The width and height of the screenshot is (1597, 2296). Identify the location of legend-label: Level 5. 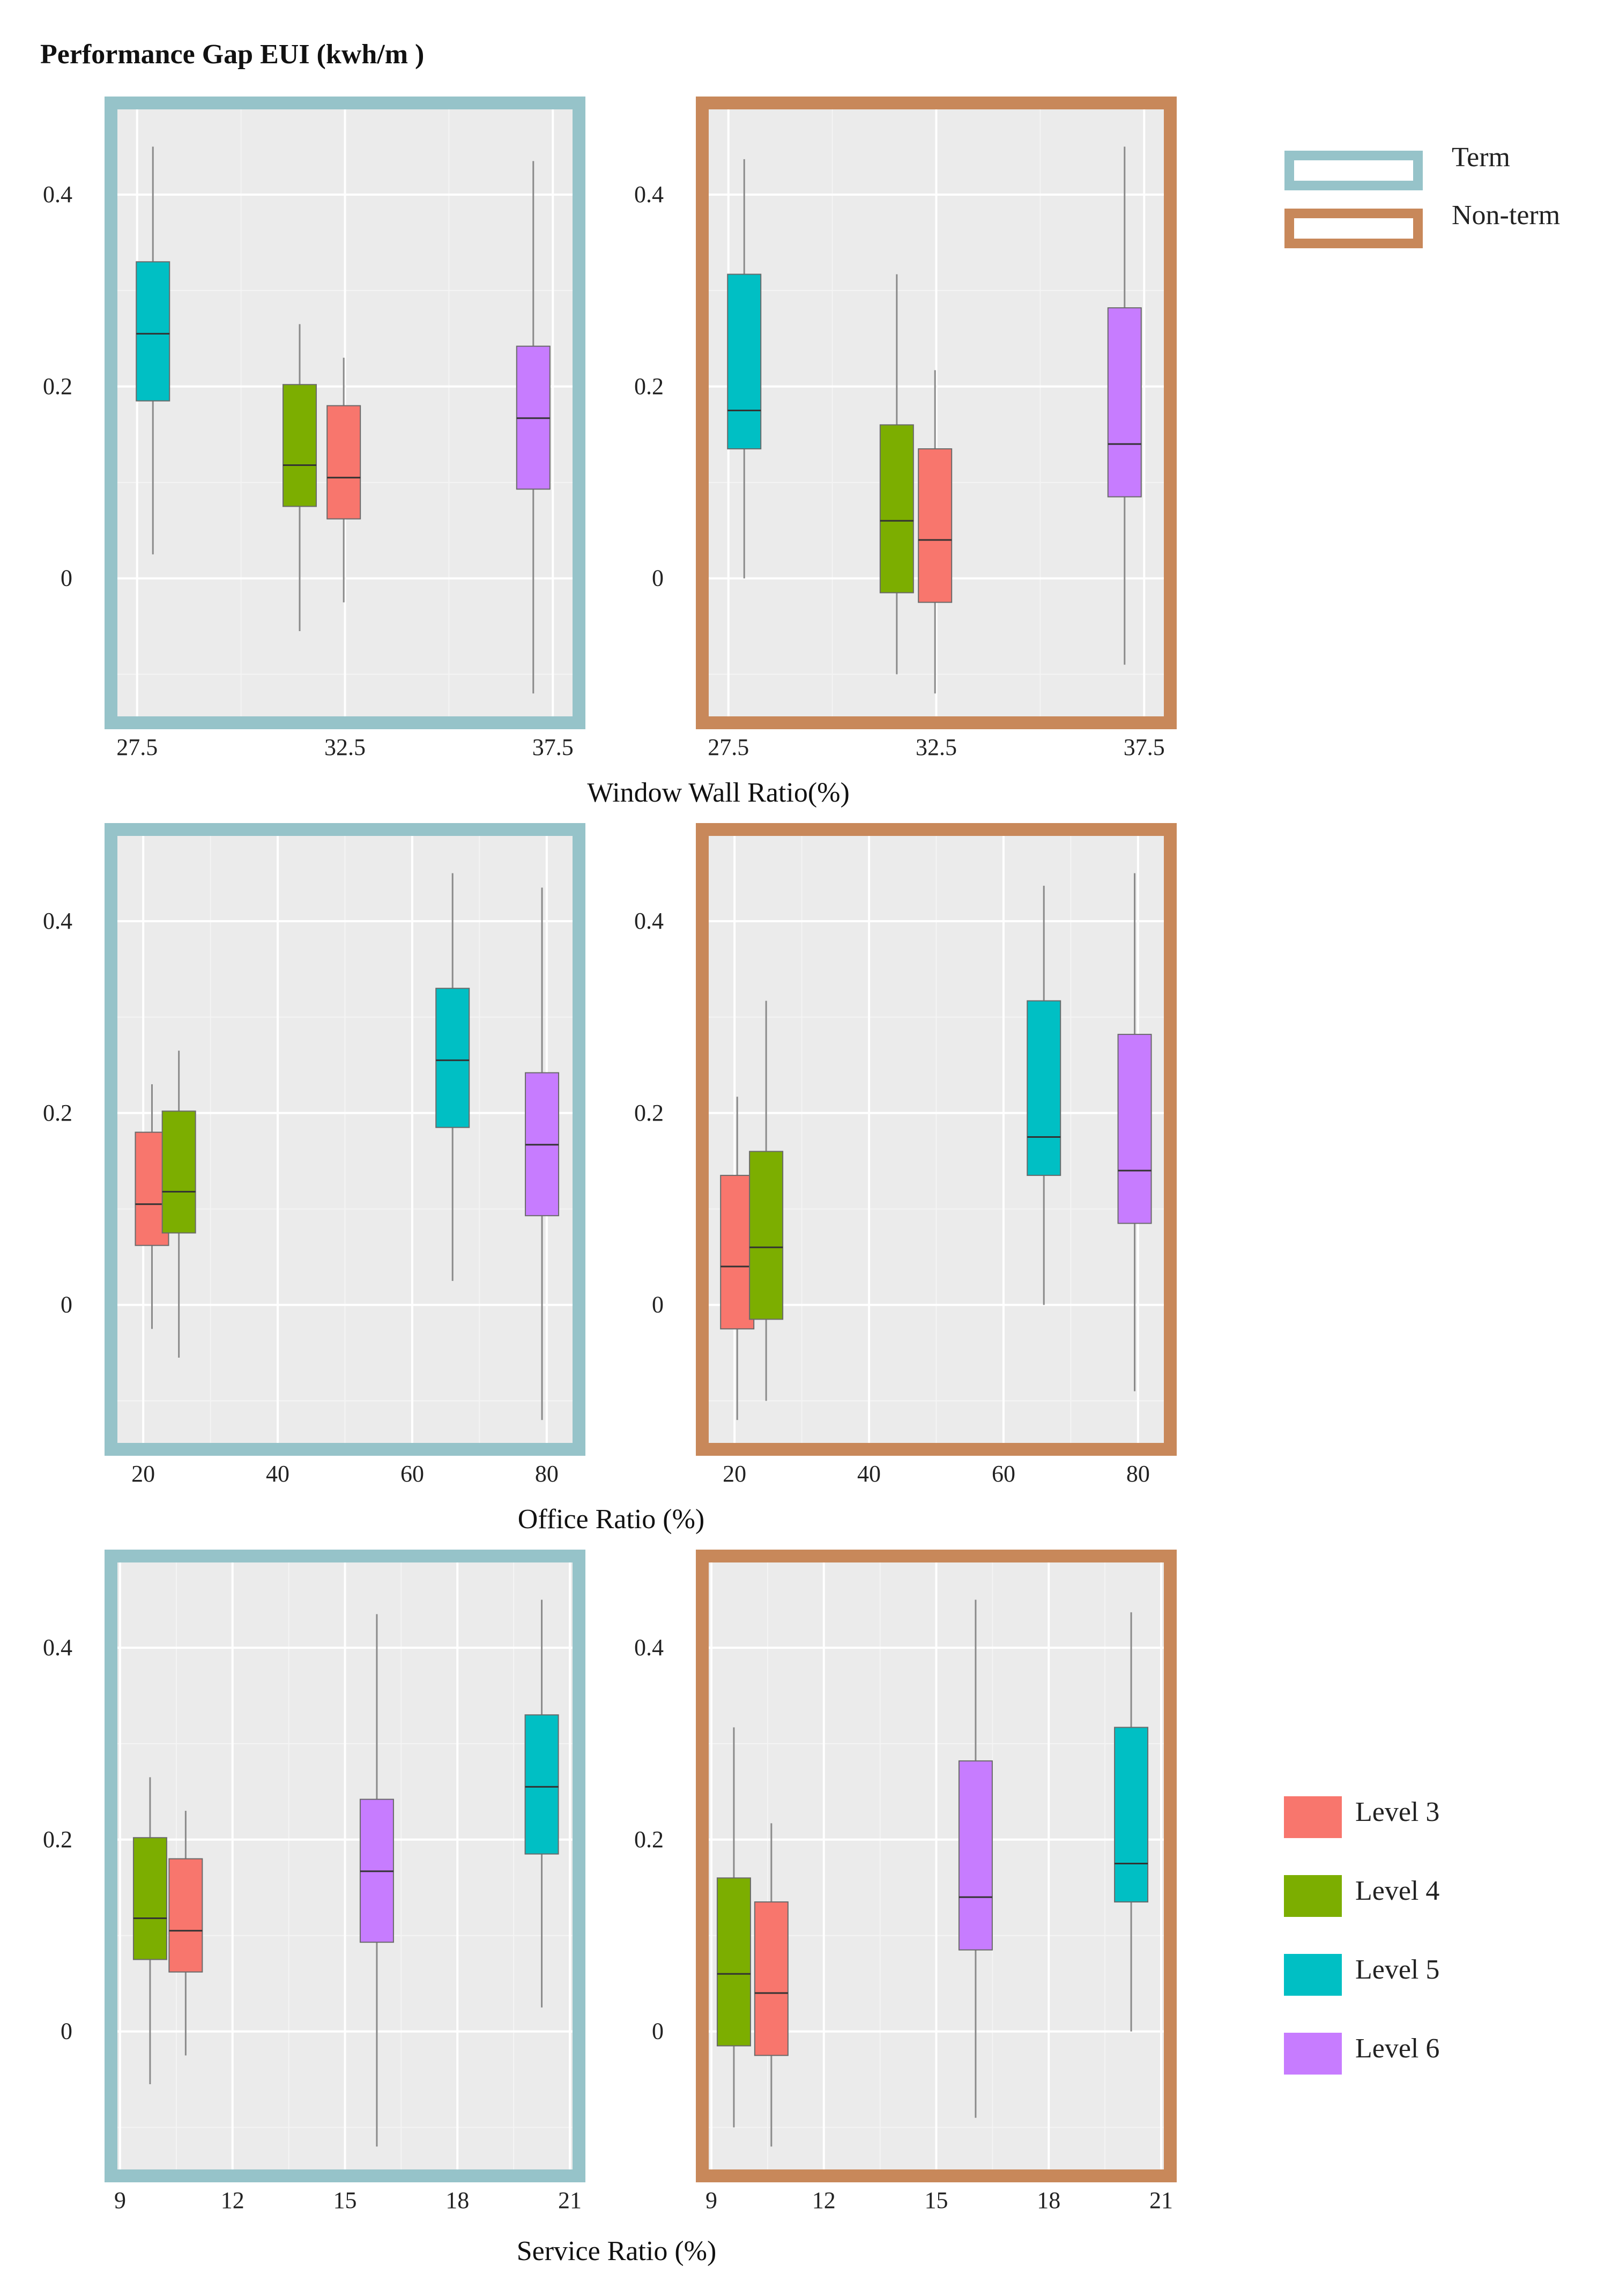
(1397, 1969).